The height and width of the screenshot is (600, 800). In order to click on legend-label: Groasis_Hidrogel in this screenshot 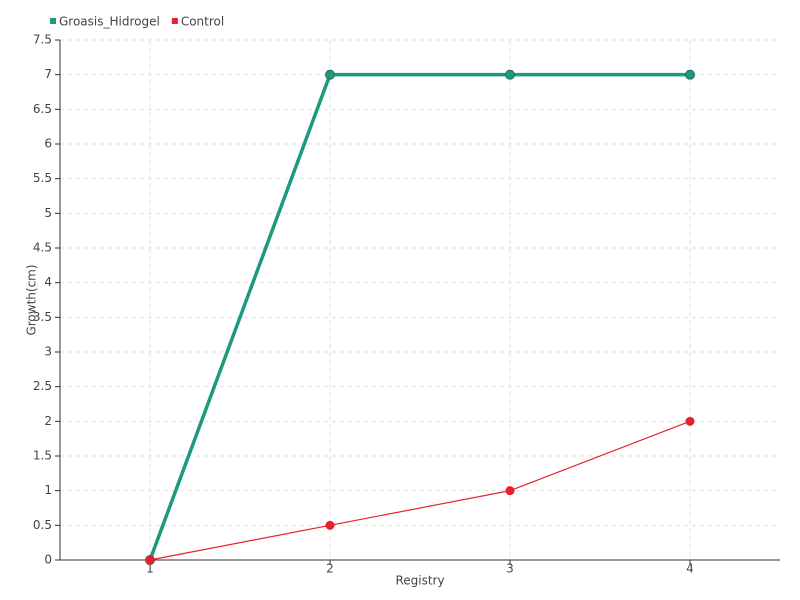, I will do `click(109, 22)`.